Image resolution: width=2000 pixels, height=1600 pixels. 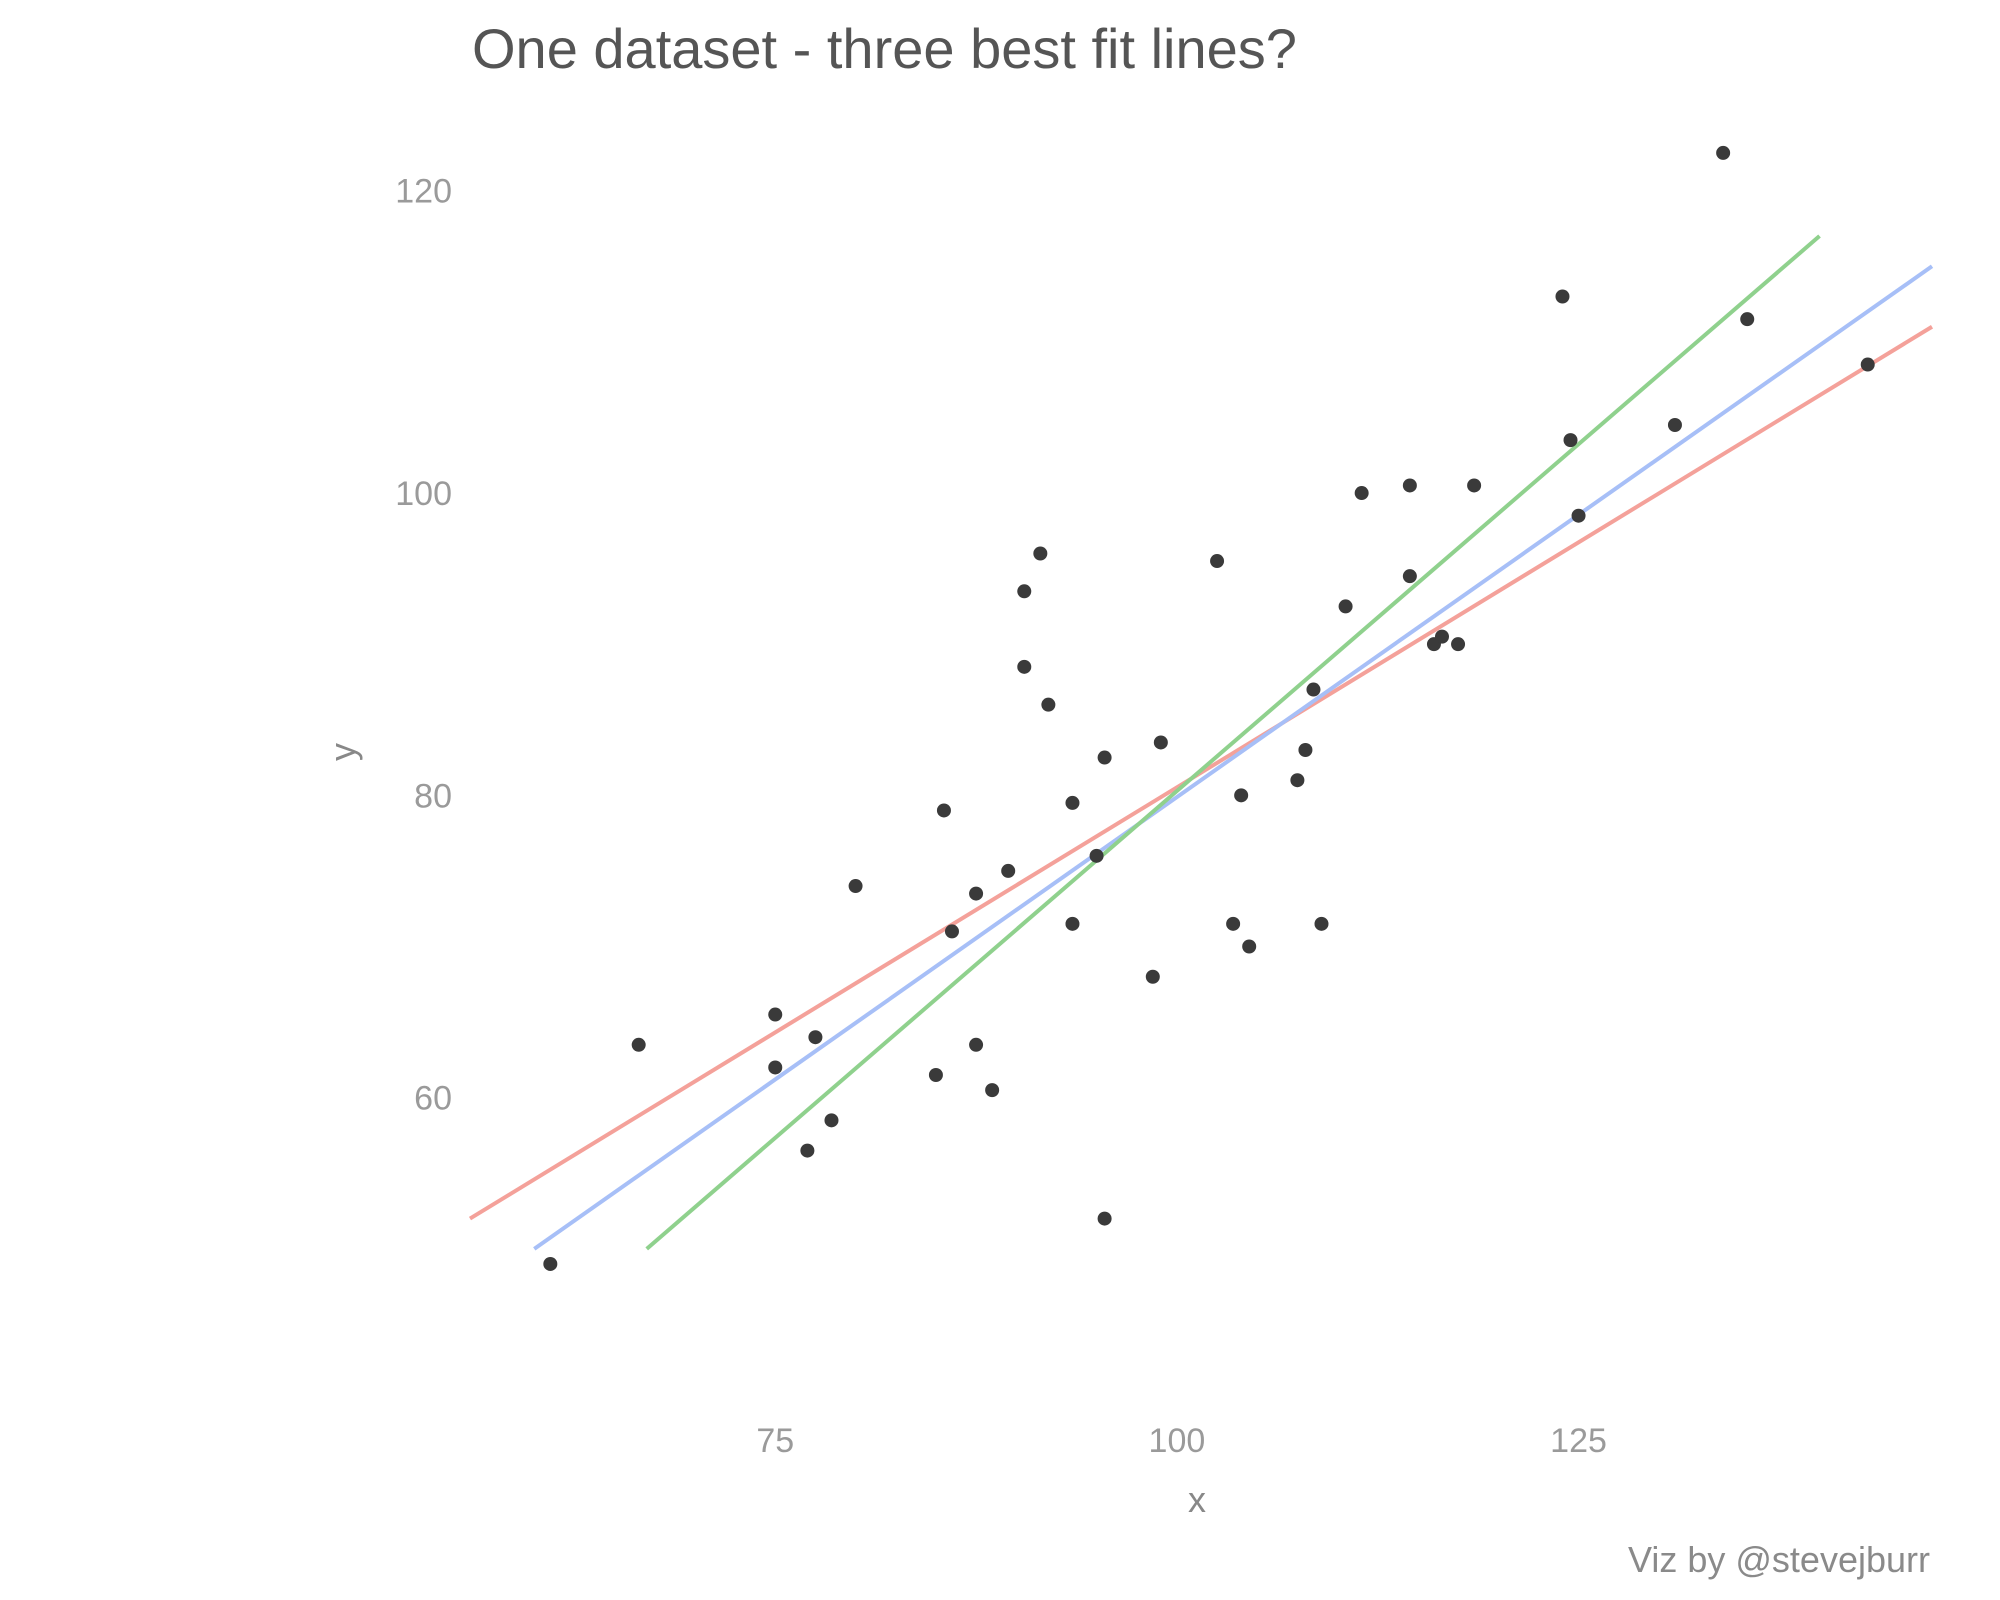 What do you see at coordinates (1779, 1559) in the screenshot?
I see `chart-caption: Viz by @stevejburr` at bounding box center [1779, 1559].